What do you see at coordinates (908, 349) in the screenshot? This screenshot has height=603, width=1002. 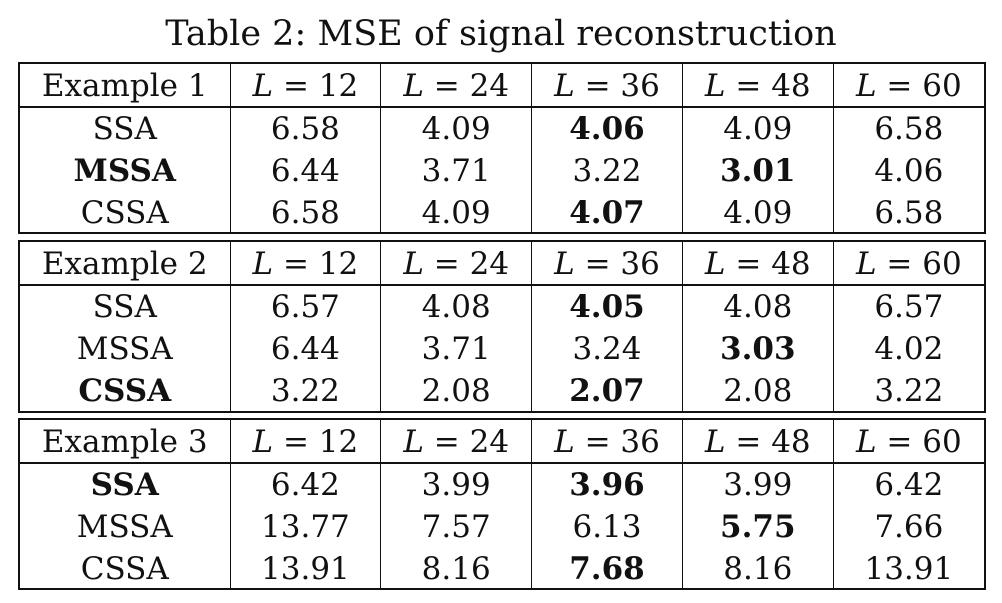 I see `table-cell: 4.02` at bounding box center [908, 349].